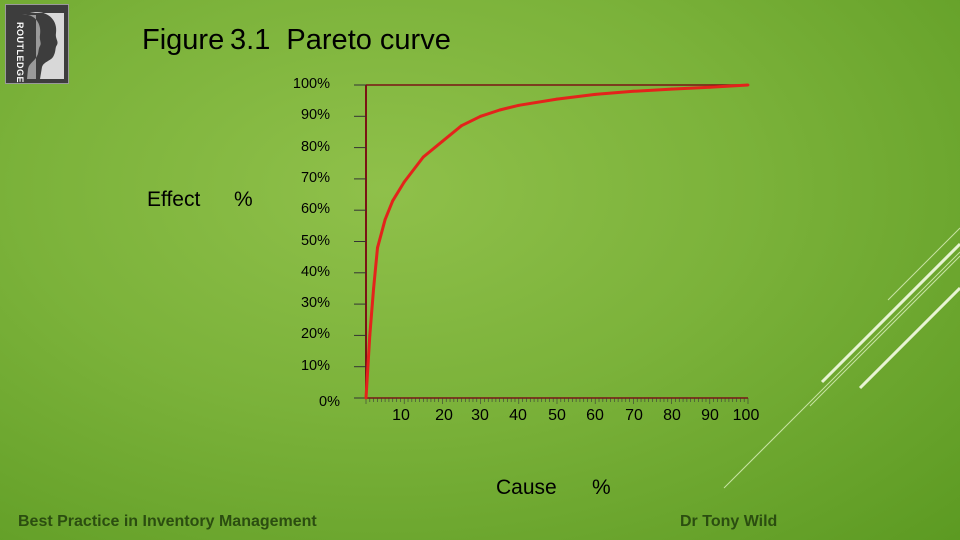  Describe the element at coordinates (315, 146) in the screenshot. I see `y-tick-label: 80%` at that location.